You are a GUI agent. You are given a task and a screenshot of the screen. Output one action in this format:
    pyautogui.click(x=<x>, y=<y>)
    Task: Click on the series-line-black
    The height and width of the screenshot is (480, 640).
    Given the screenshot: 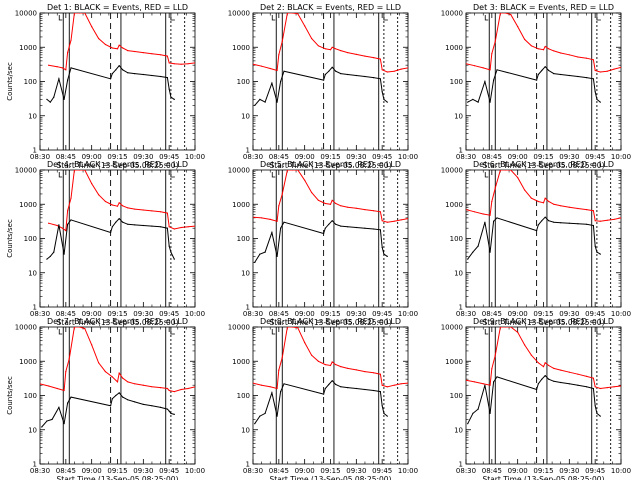 What is the action you would take?
    pyautogui.click(x=534, y=84)
    